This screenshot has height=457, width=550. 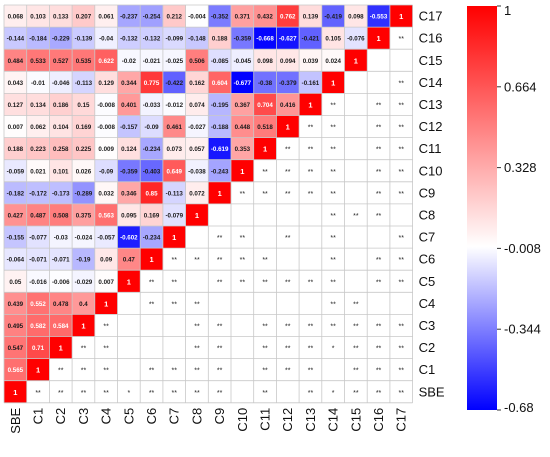 I want to click on cell-value-label: -0.403, so click(x=152, y=171).